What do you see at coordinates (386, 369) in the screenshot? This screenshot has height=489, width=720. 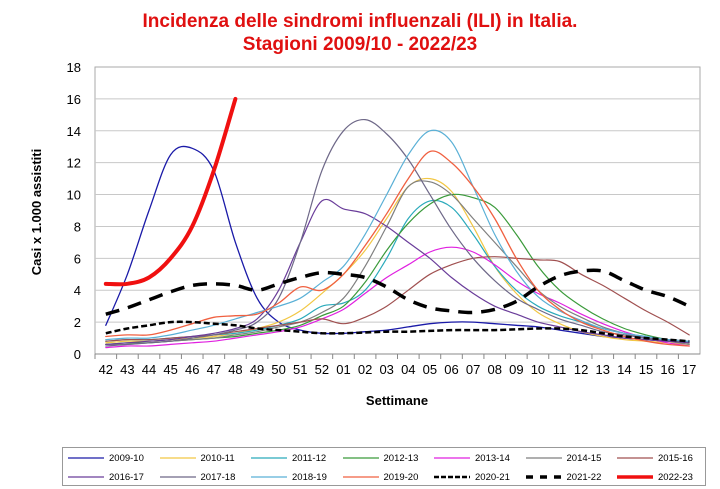 I see `x-tick-label: 03` at bounding box center [386, 369].